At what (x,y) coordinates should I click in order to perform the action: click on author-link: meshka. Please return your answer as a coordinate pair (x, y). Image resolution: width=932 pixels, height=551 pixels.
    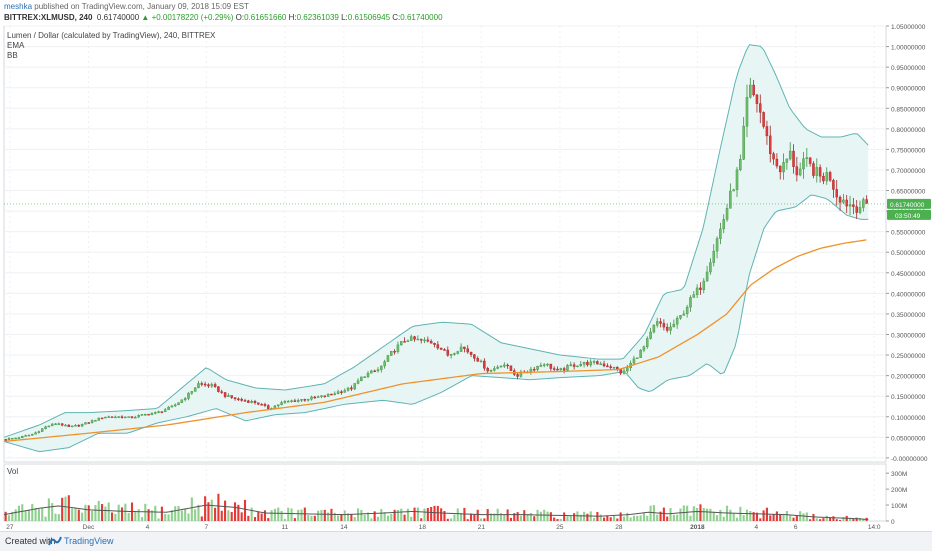
    Looking at the image, I should click on (18, 6).